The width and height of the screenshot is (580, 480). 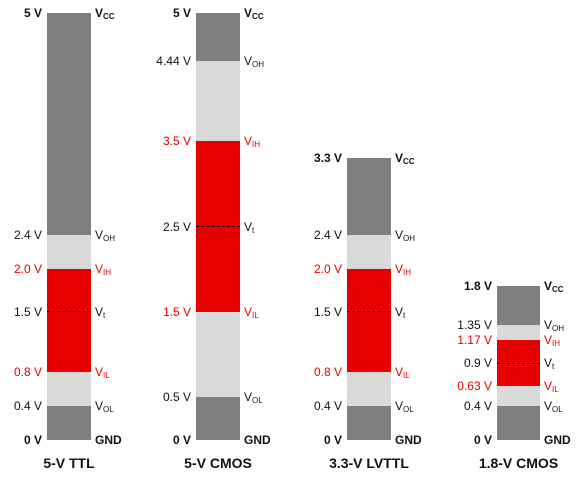 What do you see at coordinates (327, 235) in the screenshot?
I see `voltage-value-label: 2.4 V` at bounding box center [327, 235].